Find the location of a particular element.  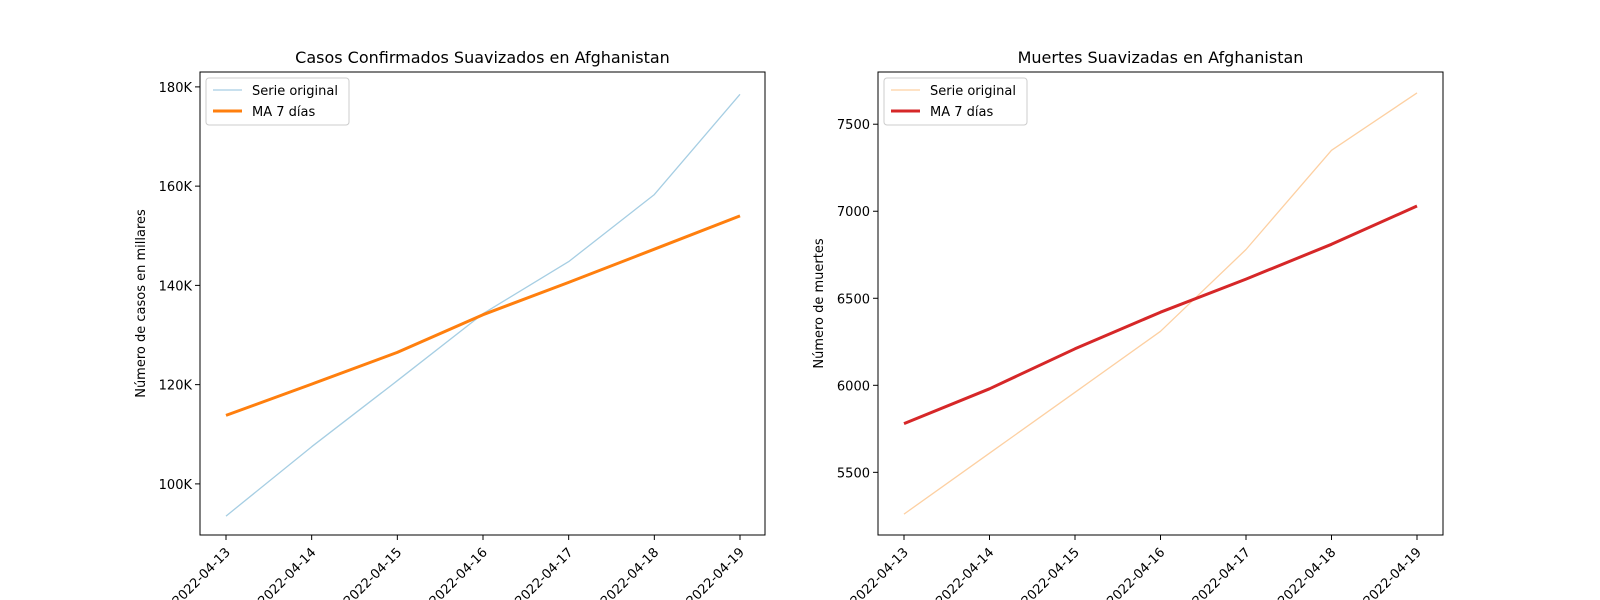

y-tick-label: 7500 is located at coordinates (853, 125).